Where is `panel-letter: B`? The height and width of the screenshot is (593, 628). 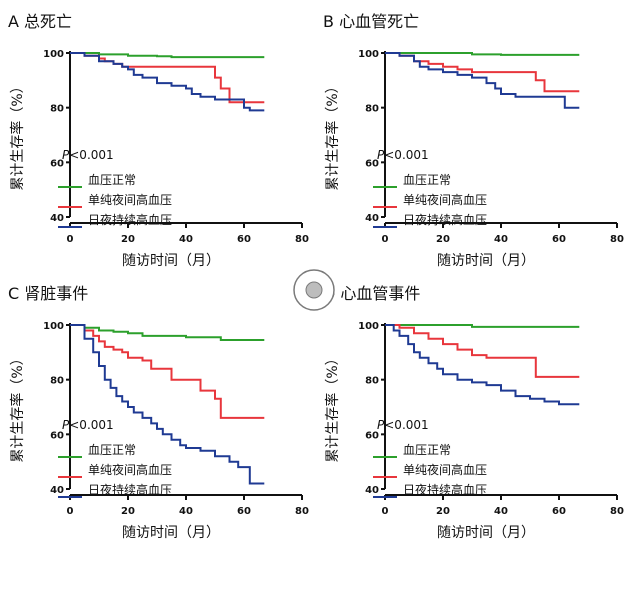 panel-letter: B is located at coordinates (331, 21).